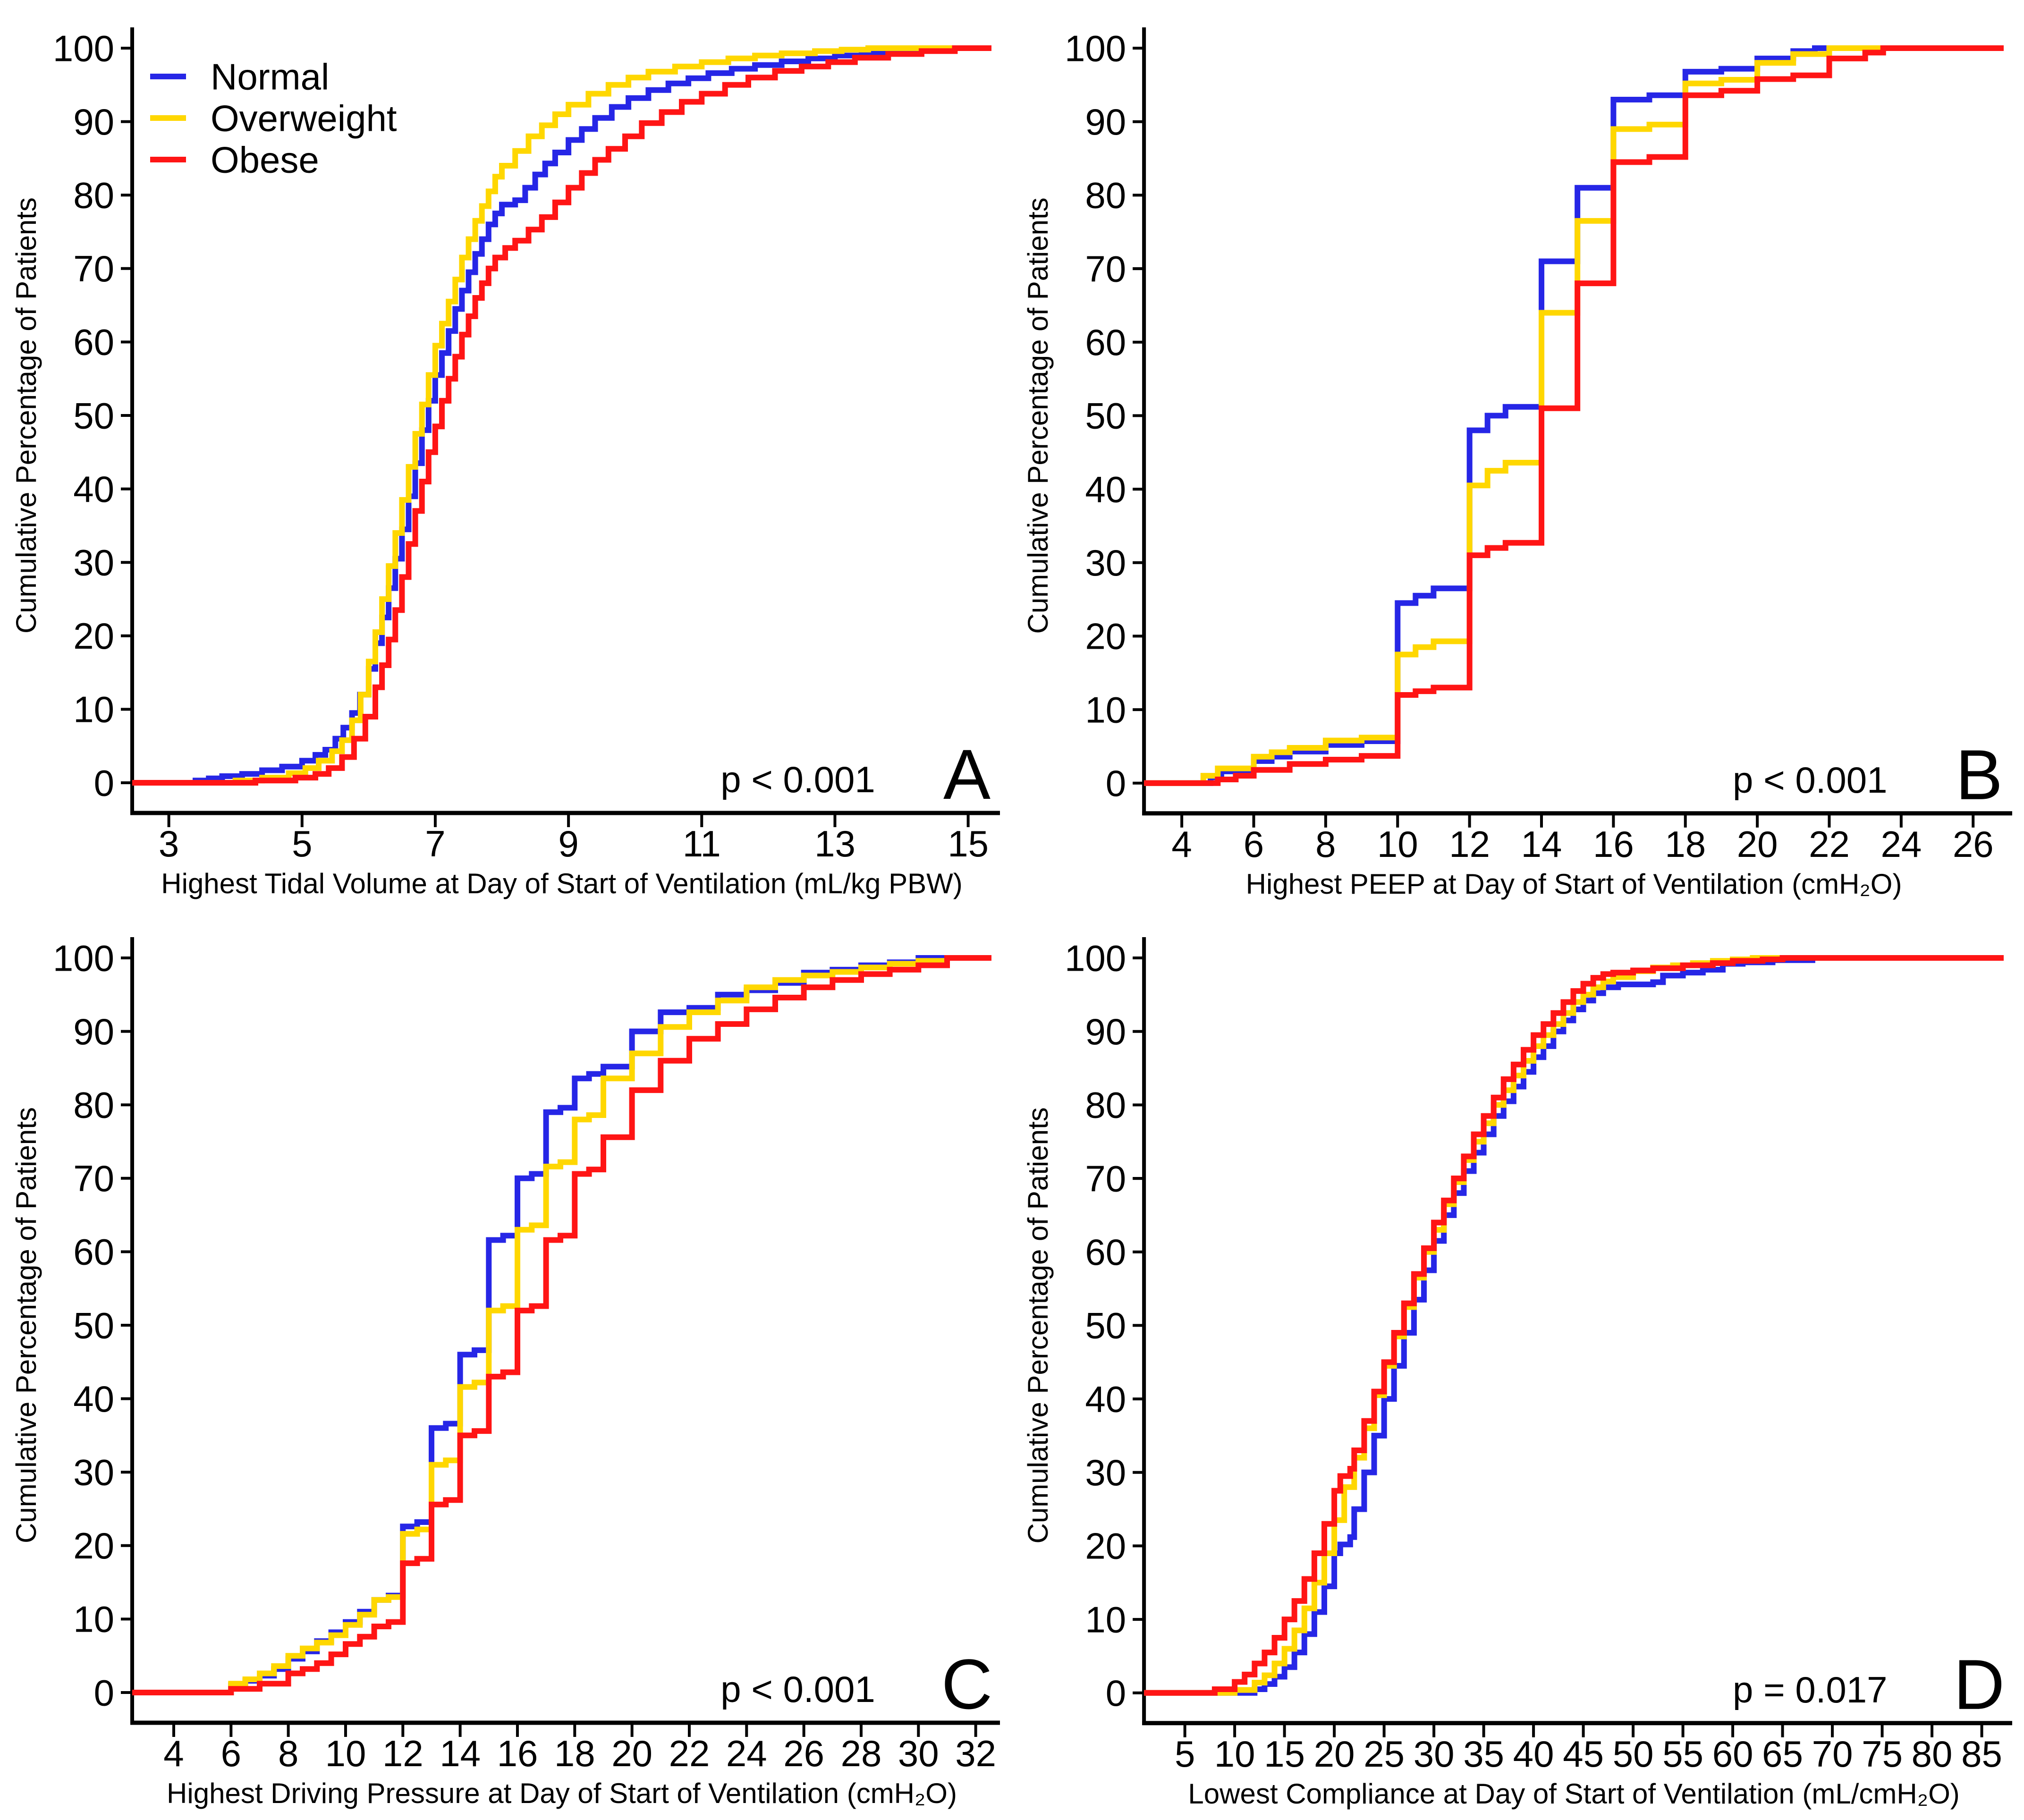 This screenshot has height=1820, width=2024. What do you see at coordinates (270, 76) in the screenshot?
I see `legend-label-normal: Normal` at bounding box center [270, 76].